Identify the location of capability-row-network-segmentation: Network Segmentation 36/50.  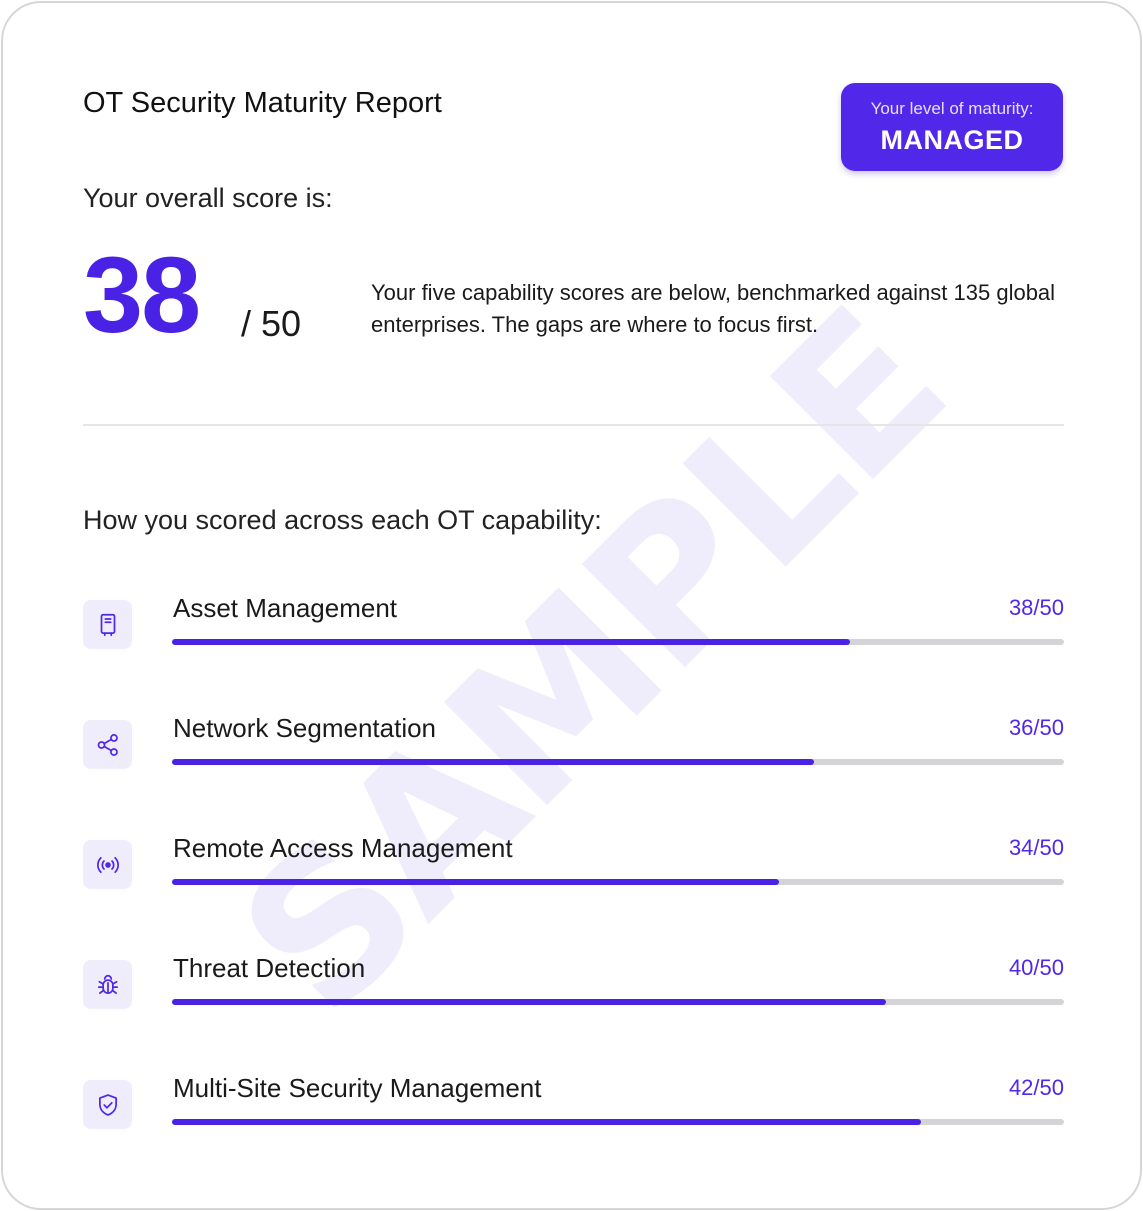
(573, 746).